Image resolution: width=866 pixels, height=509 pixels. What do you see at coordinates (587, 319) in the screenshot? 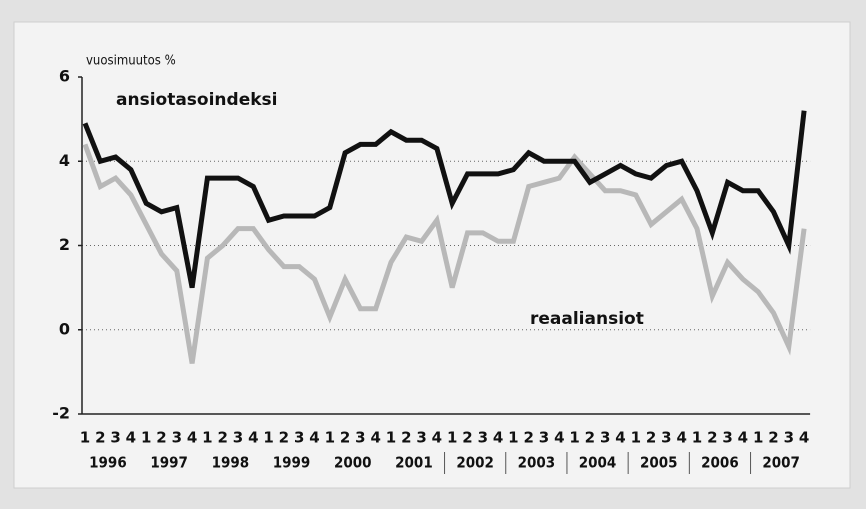
I see `series-label: reaaliansiot` at bounding box center [587, 319].